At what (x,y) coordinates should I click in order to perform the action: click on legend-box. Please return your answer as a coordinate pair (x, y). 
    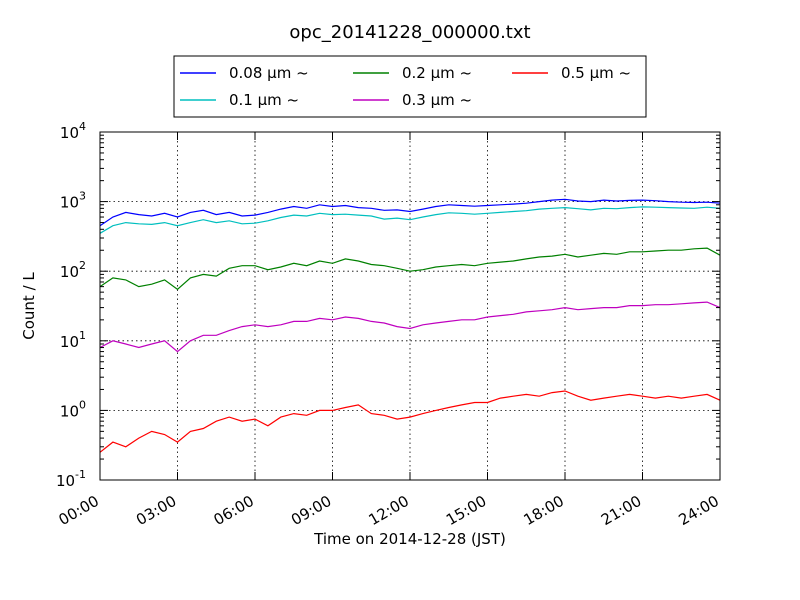
    Looking at the image, I should click on (410, 86).